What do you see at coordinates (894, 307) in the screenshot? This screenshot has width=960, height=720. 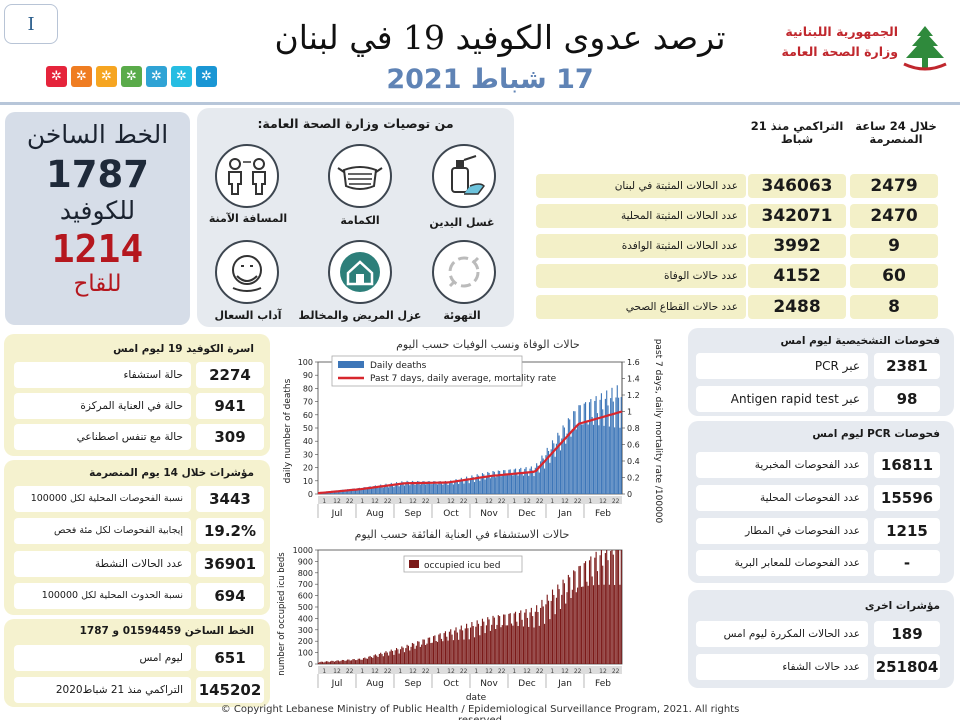 I see `summary-row-24h: 8` at bounding box center [894, 307].